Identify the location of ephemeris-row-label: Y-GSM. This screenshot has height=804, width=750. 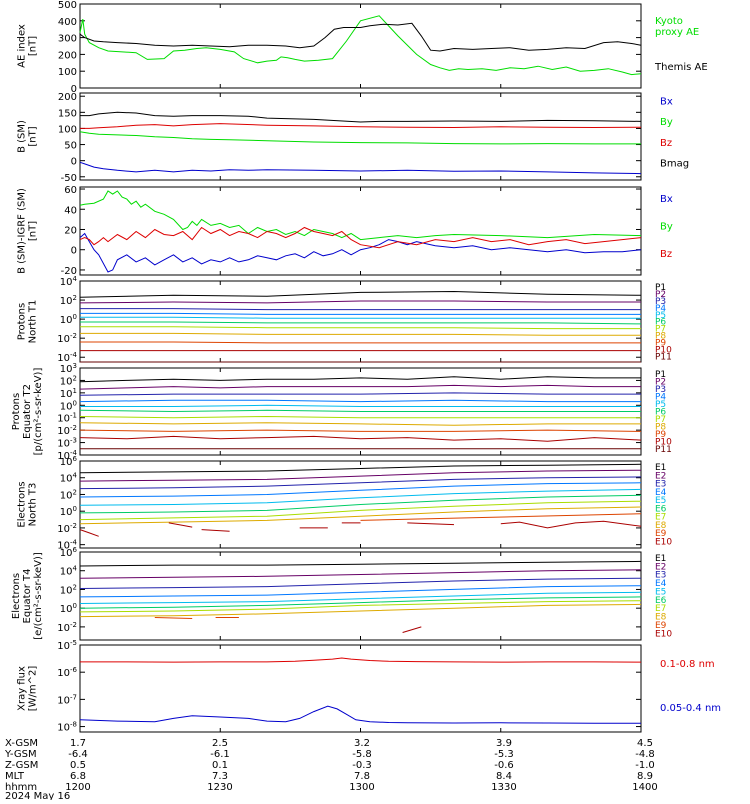
(20, 754).